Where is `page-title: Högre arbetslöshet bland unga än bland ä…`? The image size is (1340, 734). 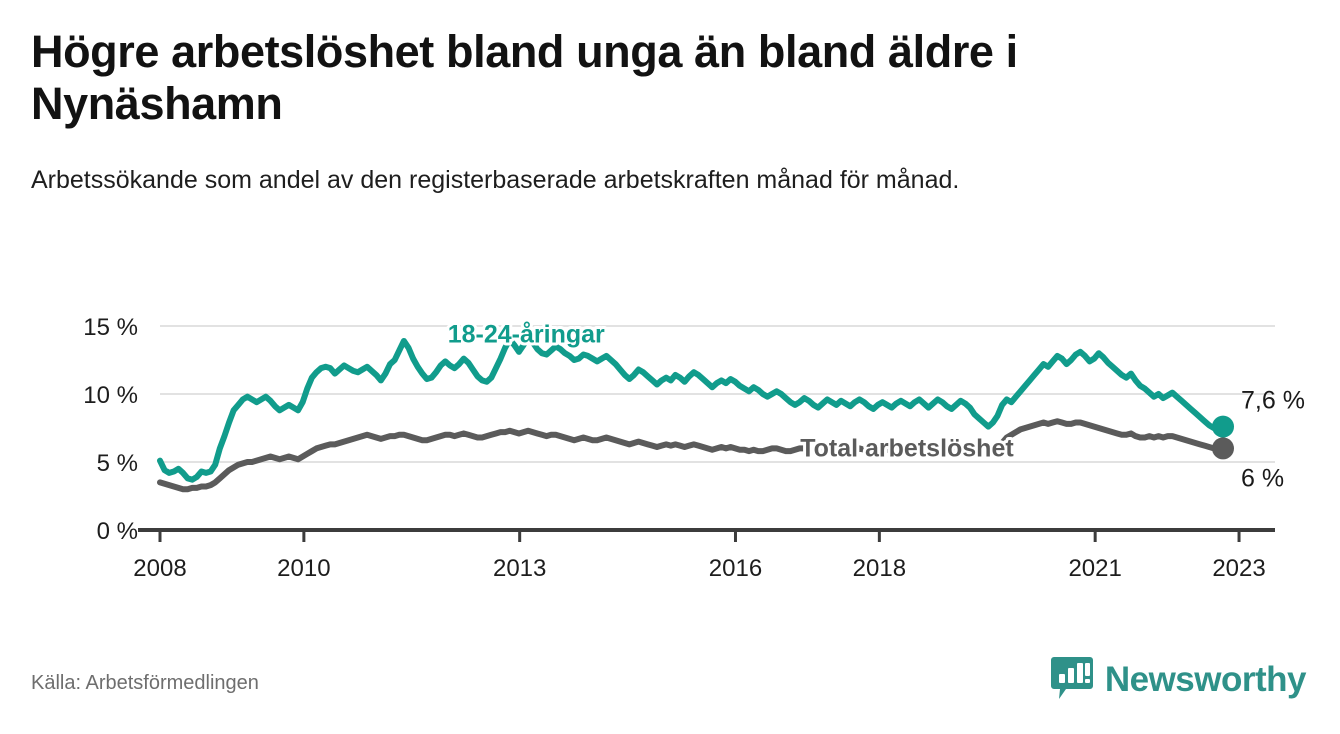
page-title: Högre arbetslöshet bland unga än bland ä… is located at coordinates (524, 77).